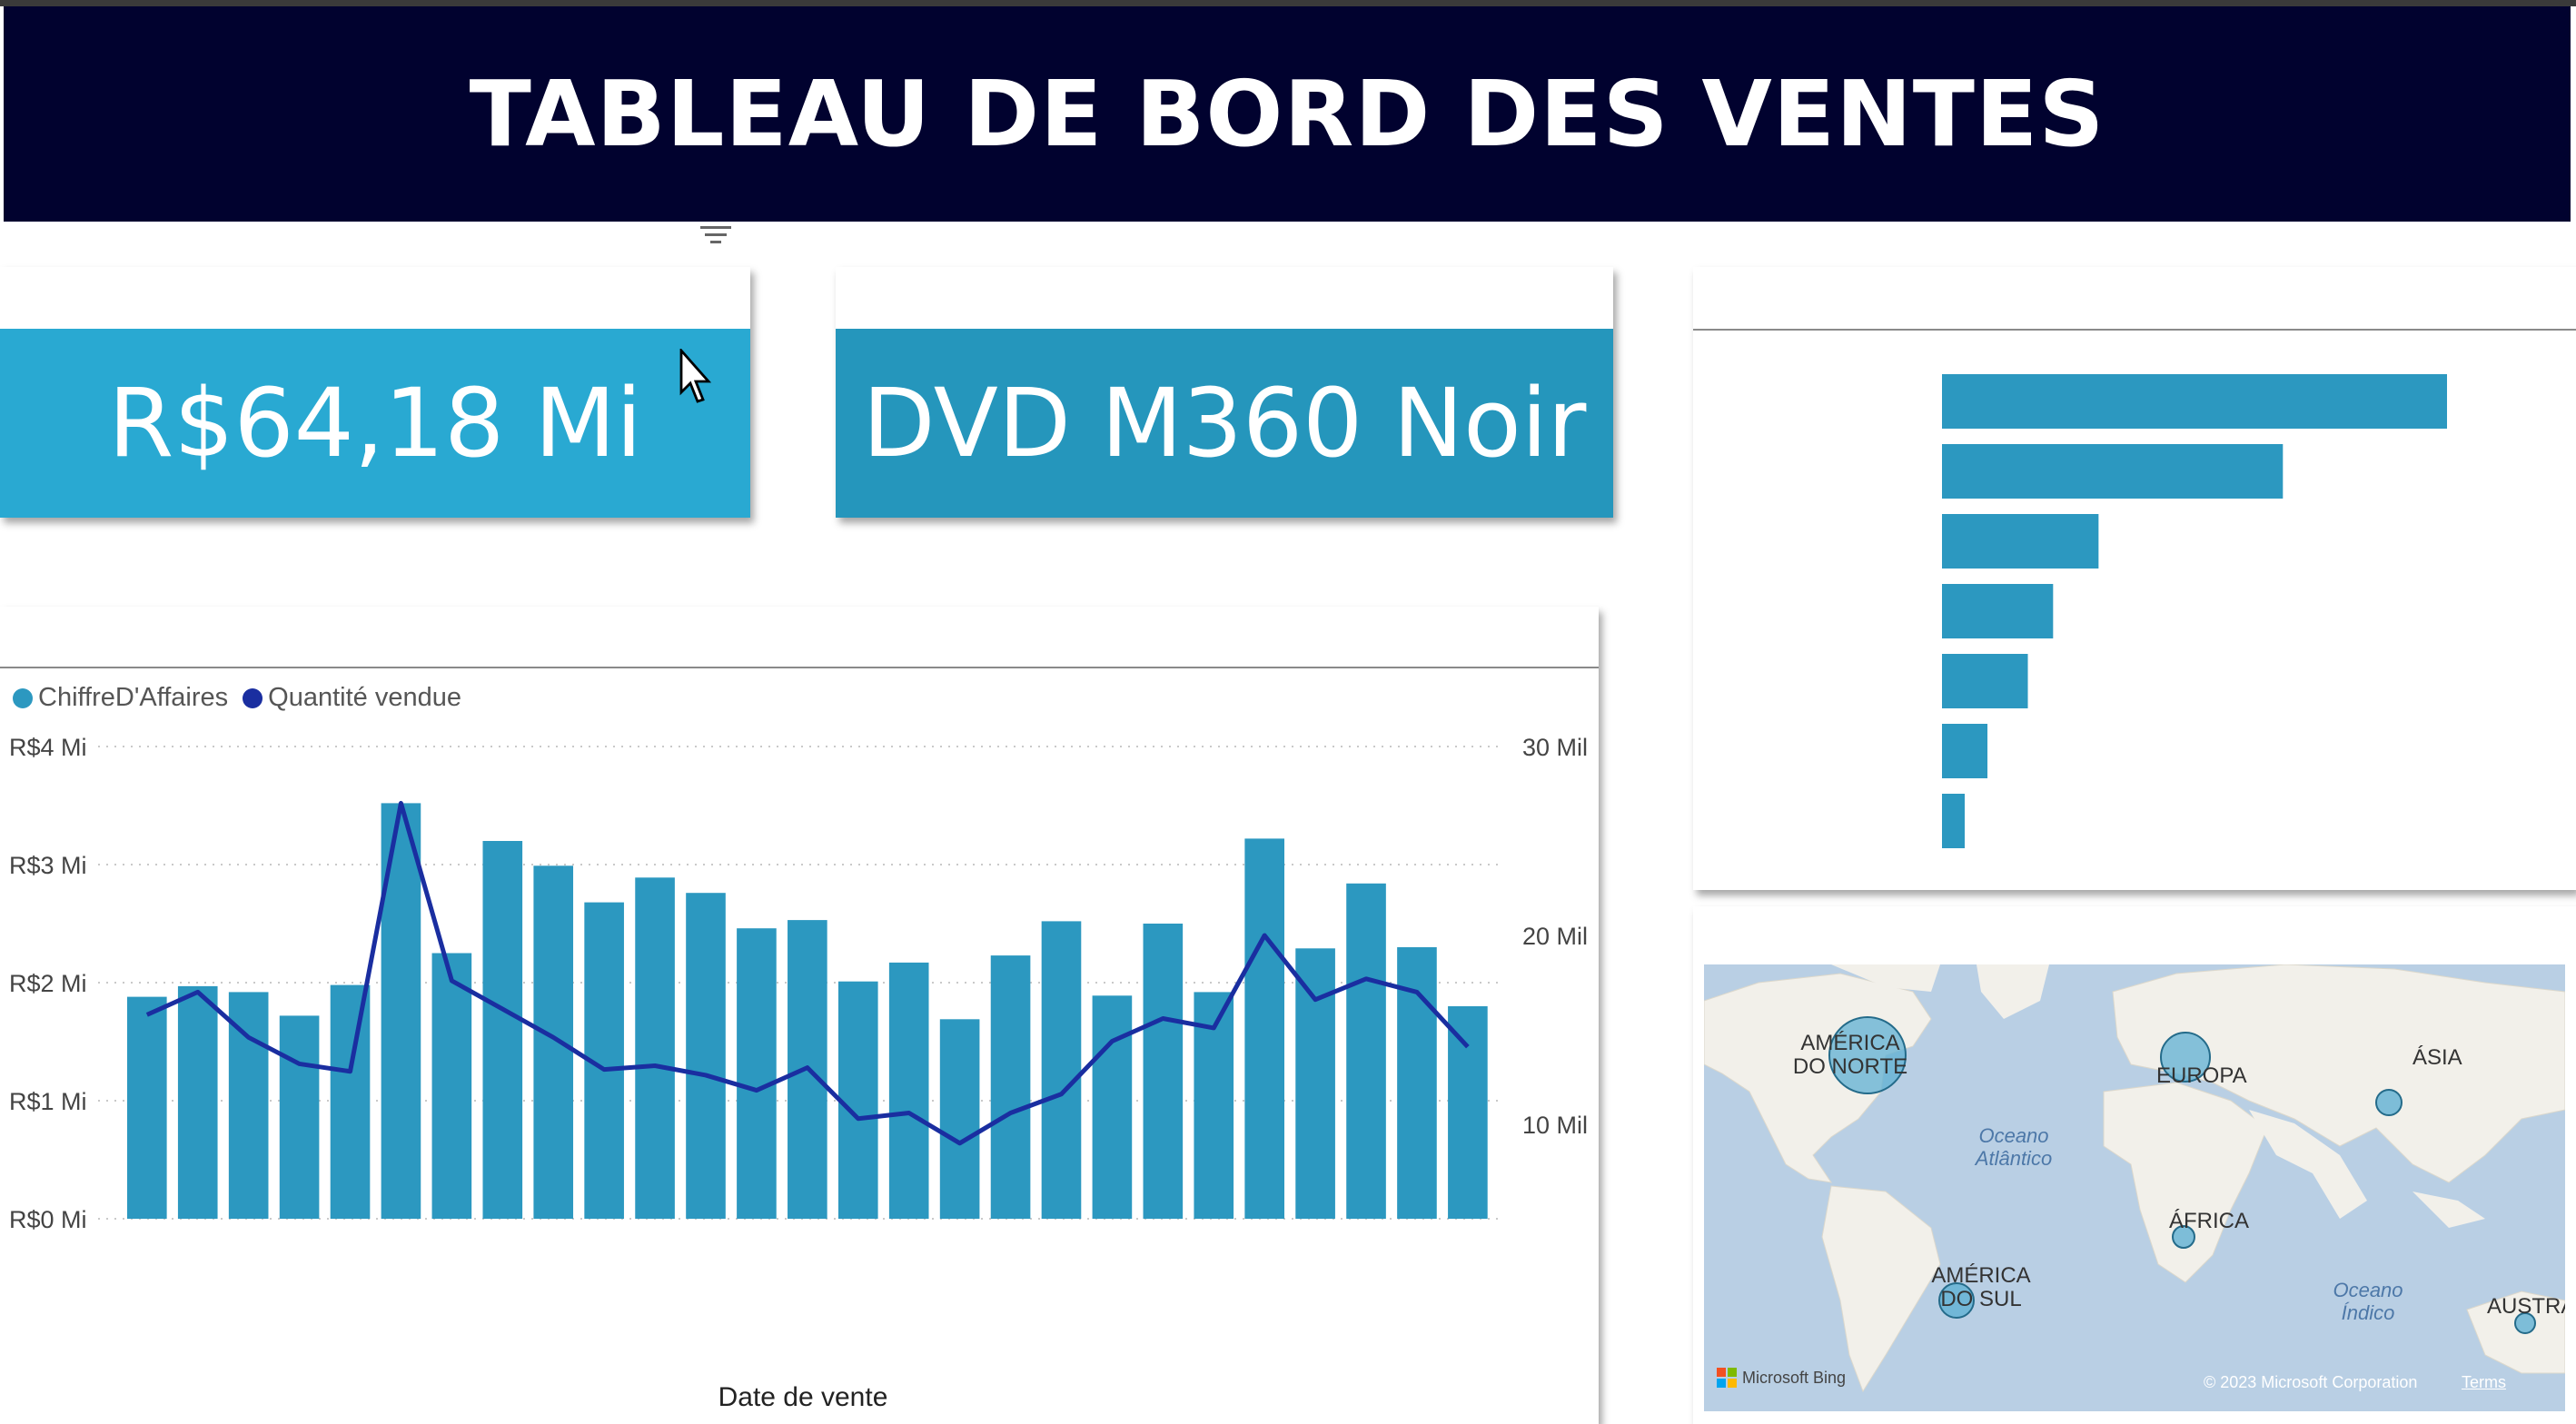 This screenshot has height=1424, width=2576. Describe the element at coordinates (807, 973) in the screenshot. I see `quantity-line` at that location.